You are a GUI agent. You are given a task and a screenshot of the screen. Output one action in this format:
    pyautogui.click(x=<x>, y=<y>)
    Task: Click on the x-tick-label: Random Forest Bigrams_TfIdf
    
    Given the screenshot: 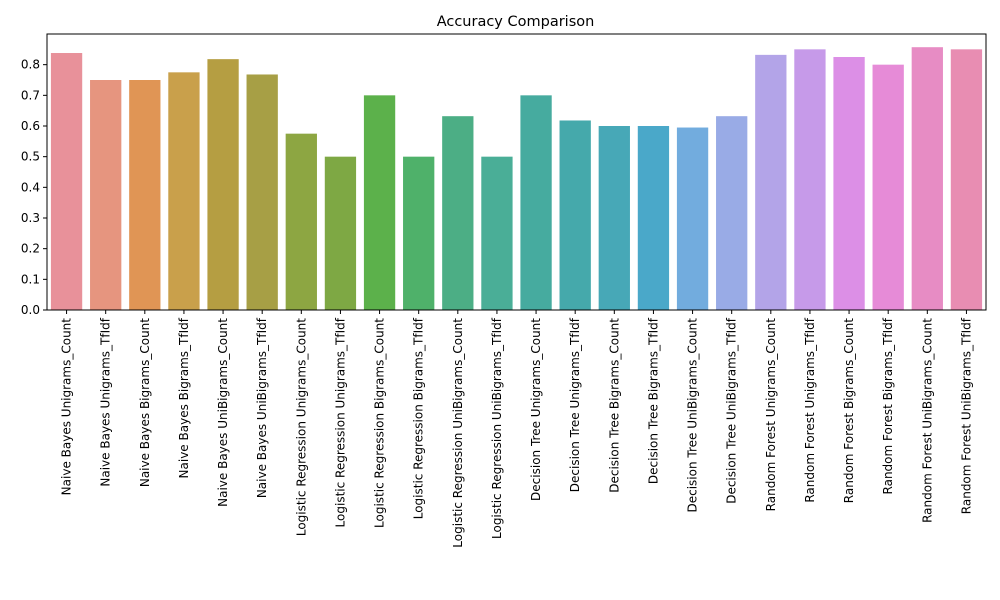 What is the action you would take?
    pyautogui.click(x=888, y=405)
    